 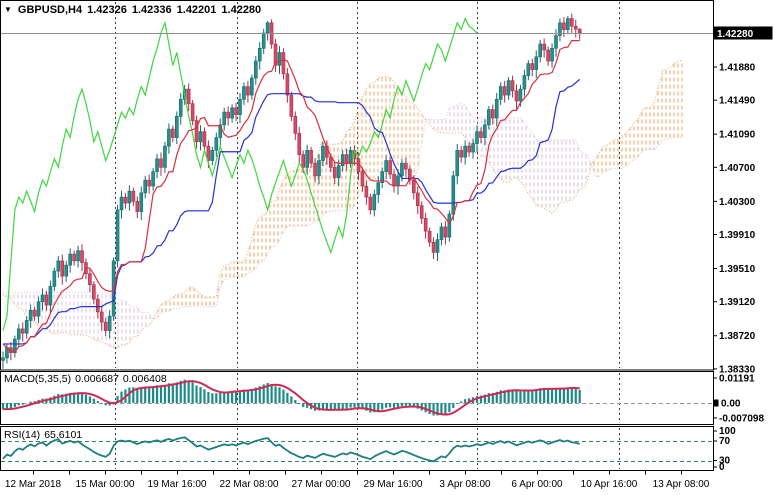 I want to click on macd-main-value: 0.006687, so click(x=97, y=379).